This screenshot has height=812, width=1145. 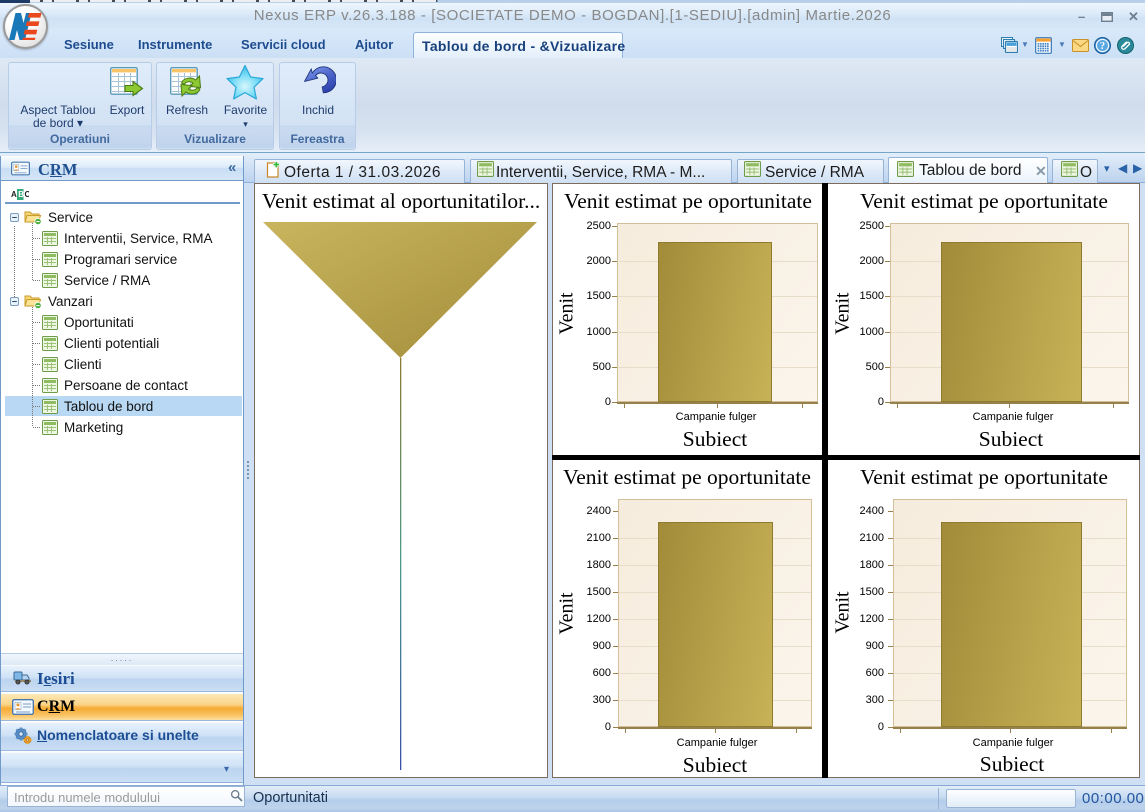 I want to click on svg-text: B, so click(x=21, y=194).